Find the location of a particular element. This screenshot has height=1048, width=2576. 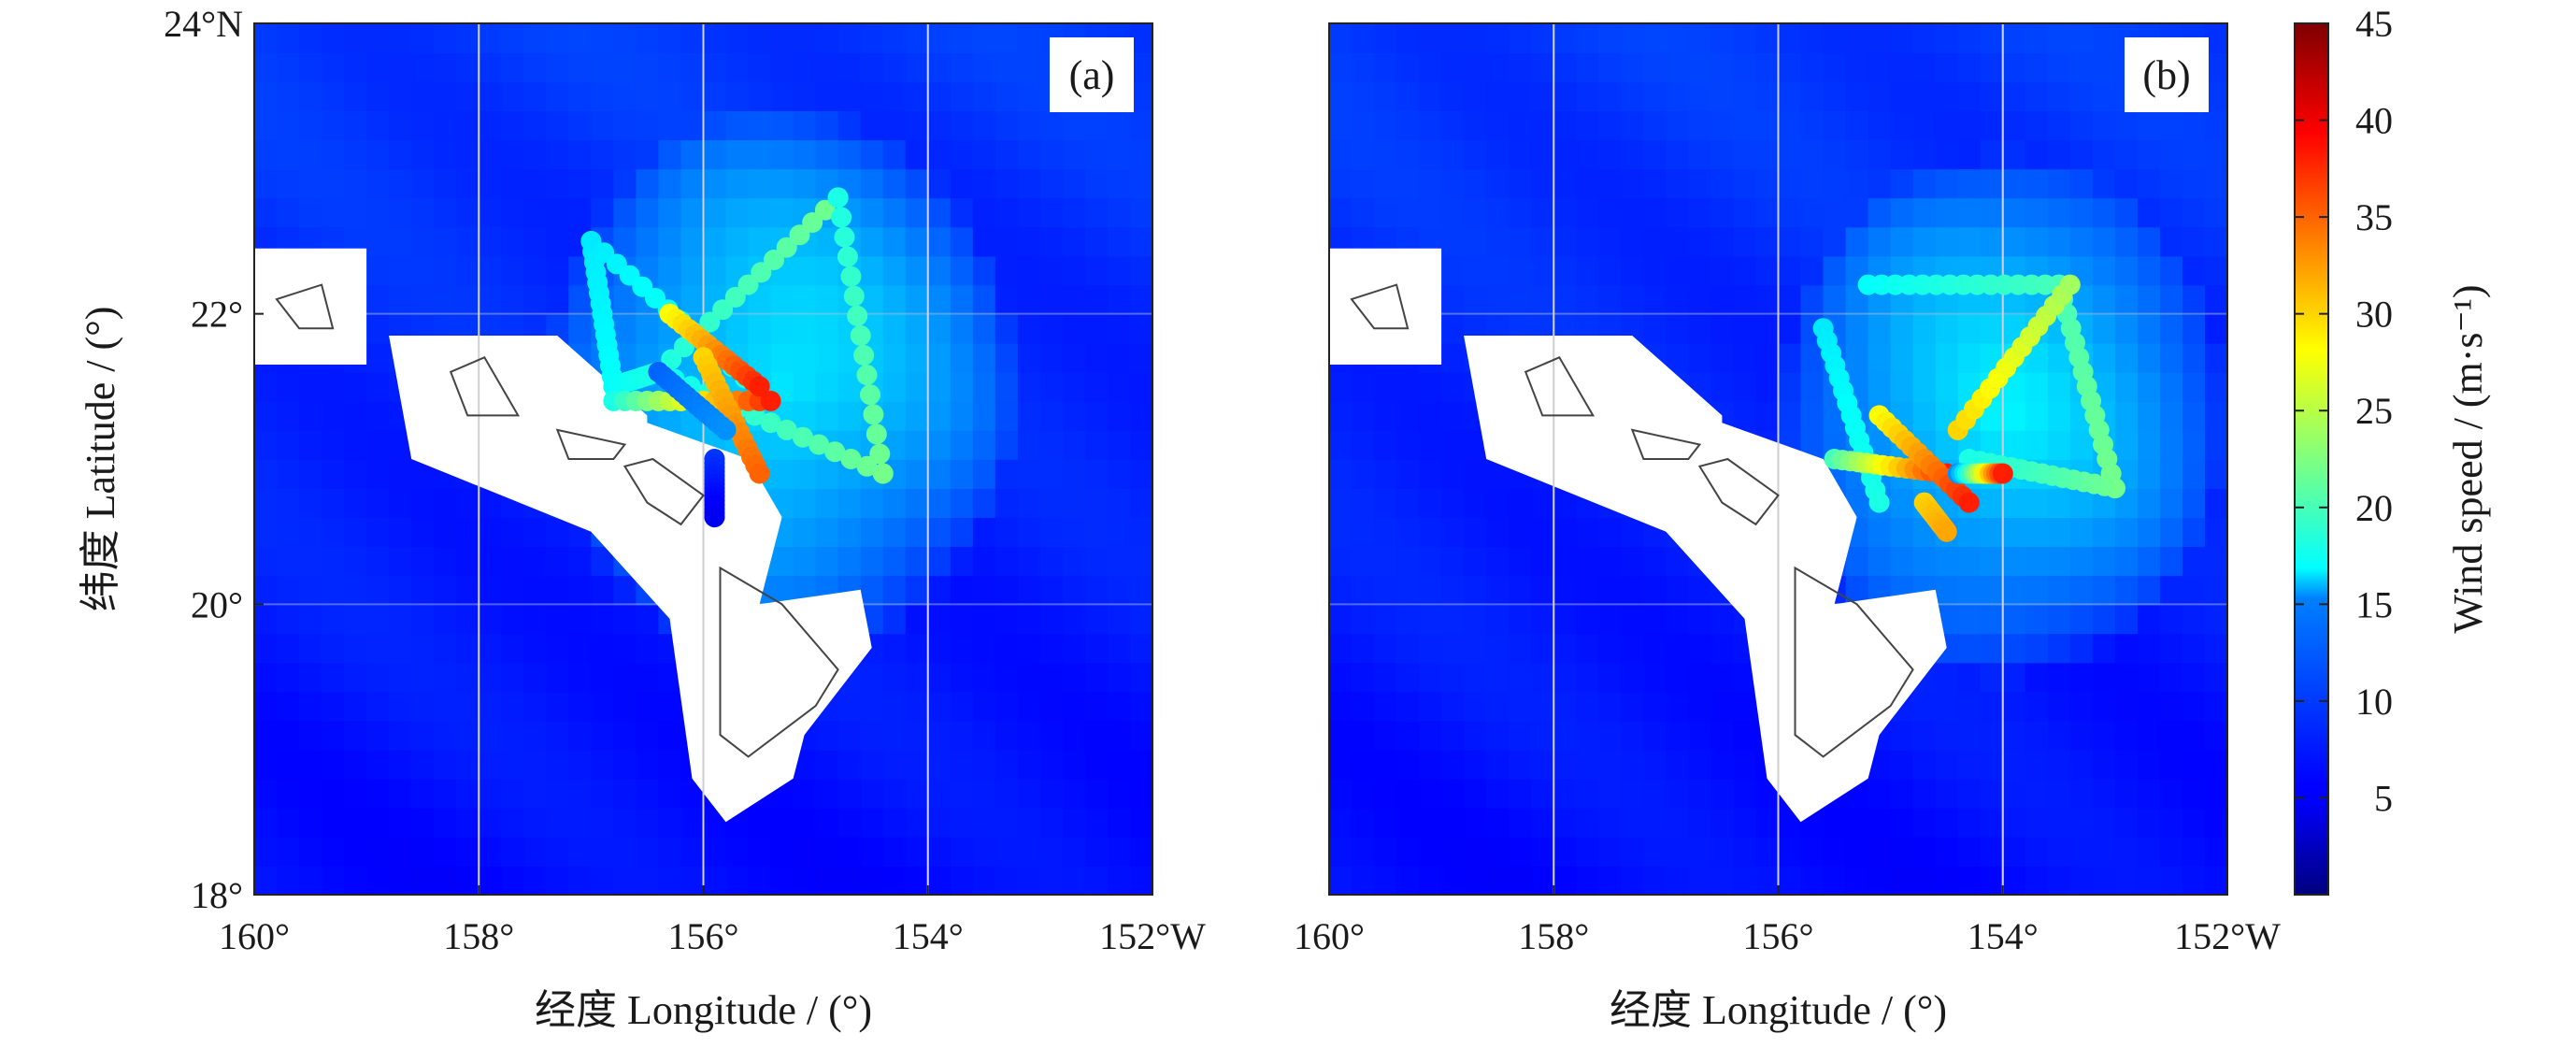

panel-label-b: (b) is located at coordinates (2166, 75).